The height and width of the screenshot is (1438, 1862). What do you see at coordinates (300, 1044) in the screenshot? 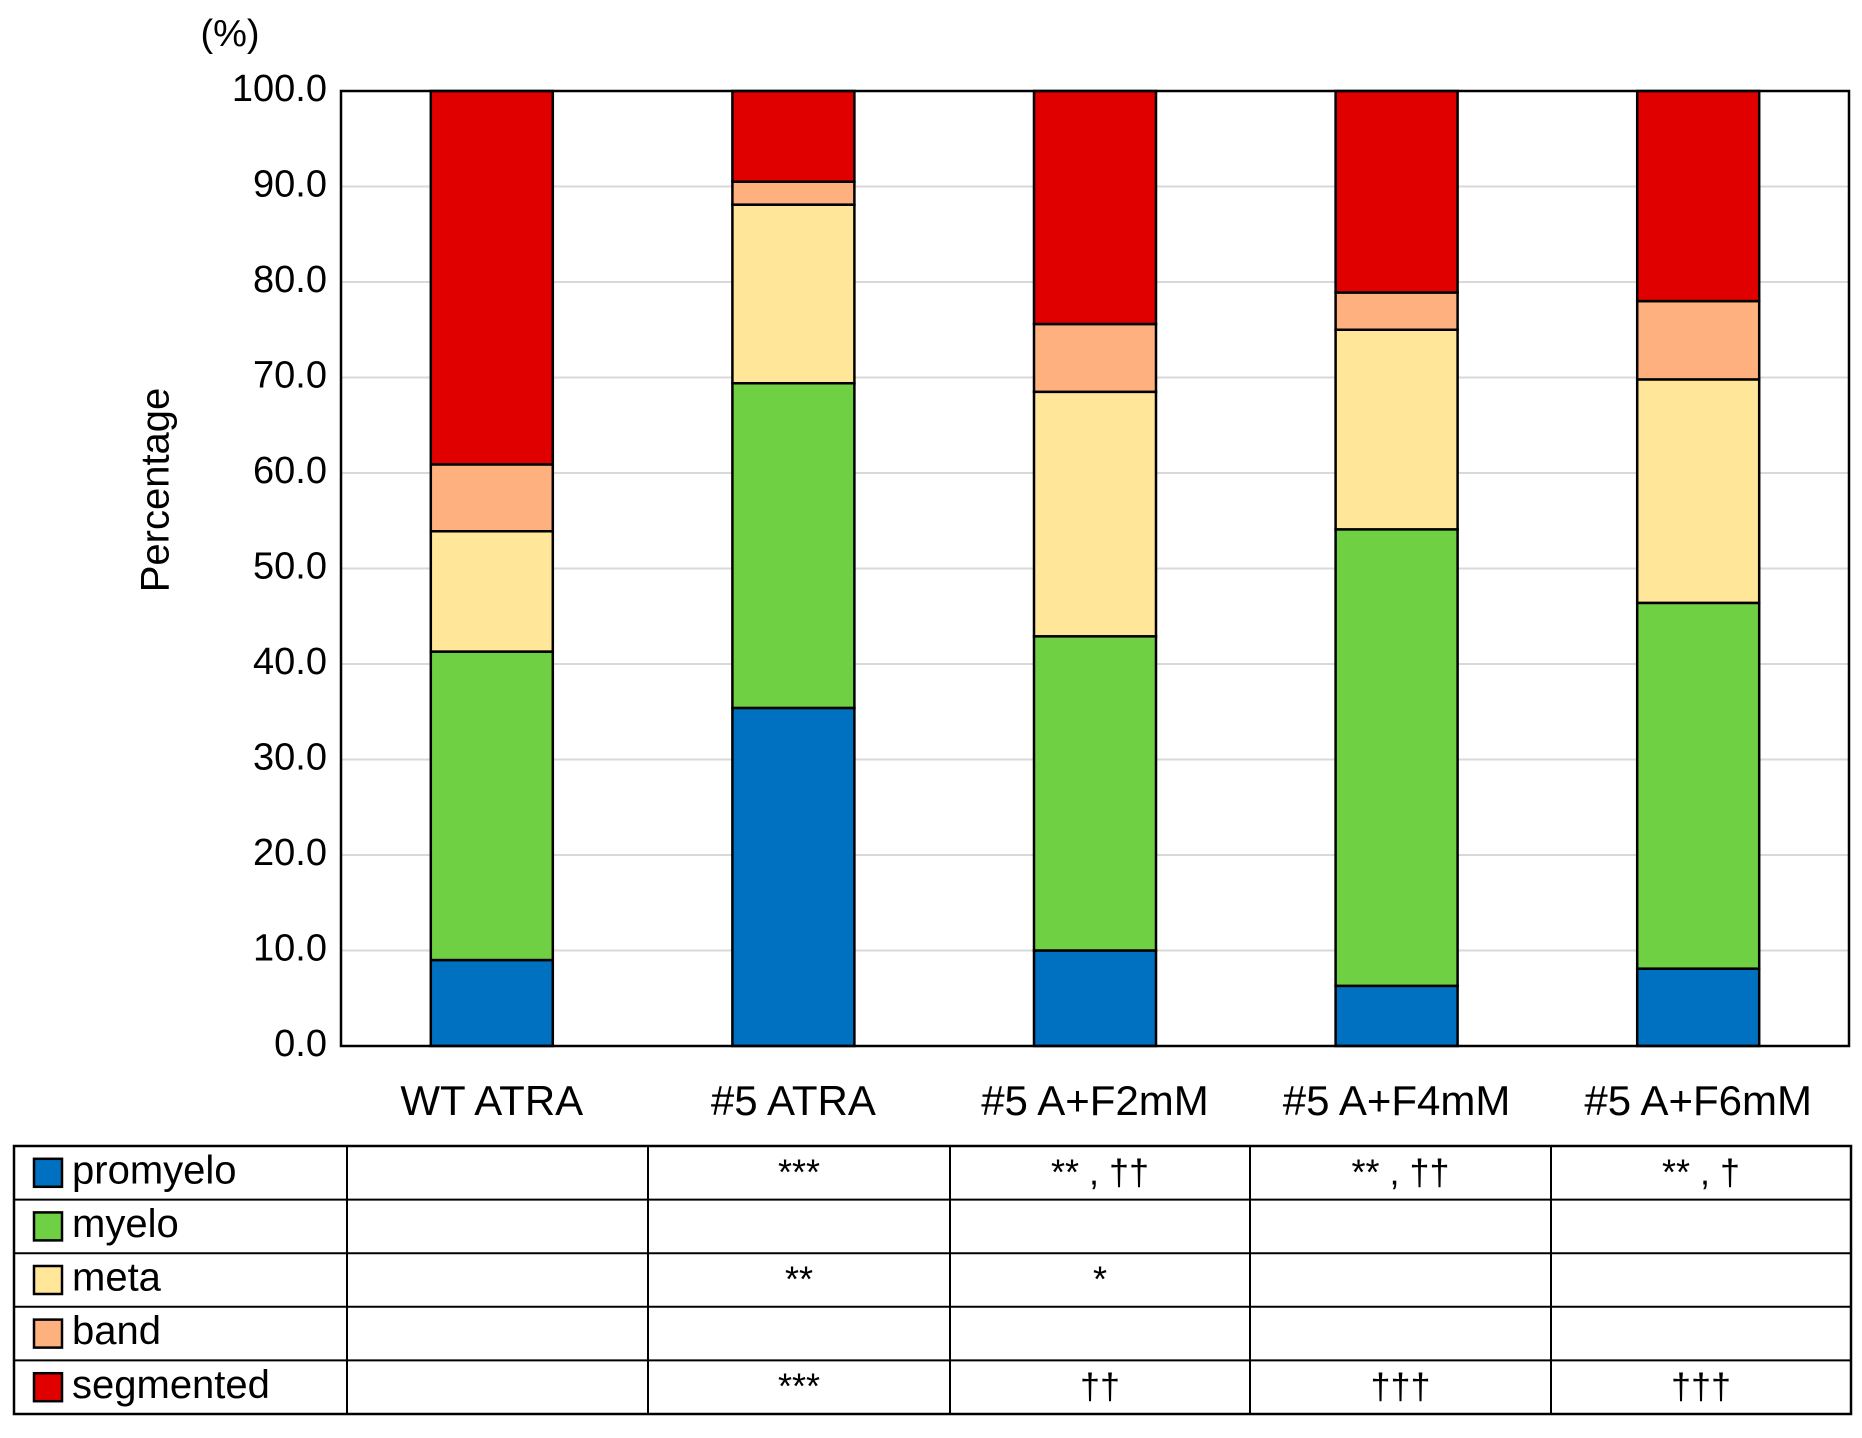
I see `y-tick-label: 0.0` at bounding box center [300, 1044].